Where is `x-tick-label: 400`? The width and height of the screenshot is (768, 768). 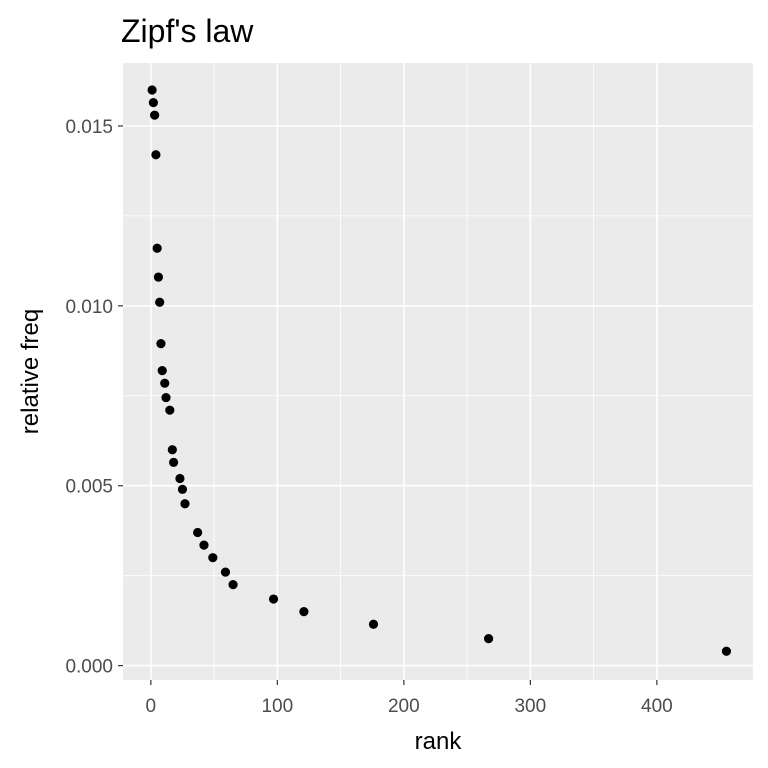
x-tick-label: 400 is located at coordinates (657, 706).